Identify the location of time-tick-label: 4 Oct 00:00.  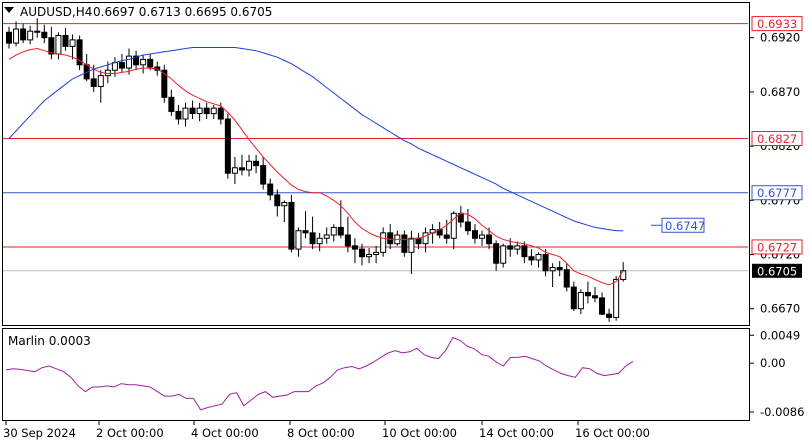
(225, 433).